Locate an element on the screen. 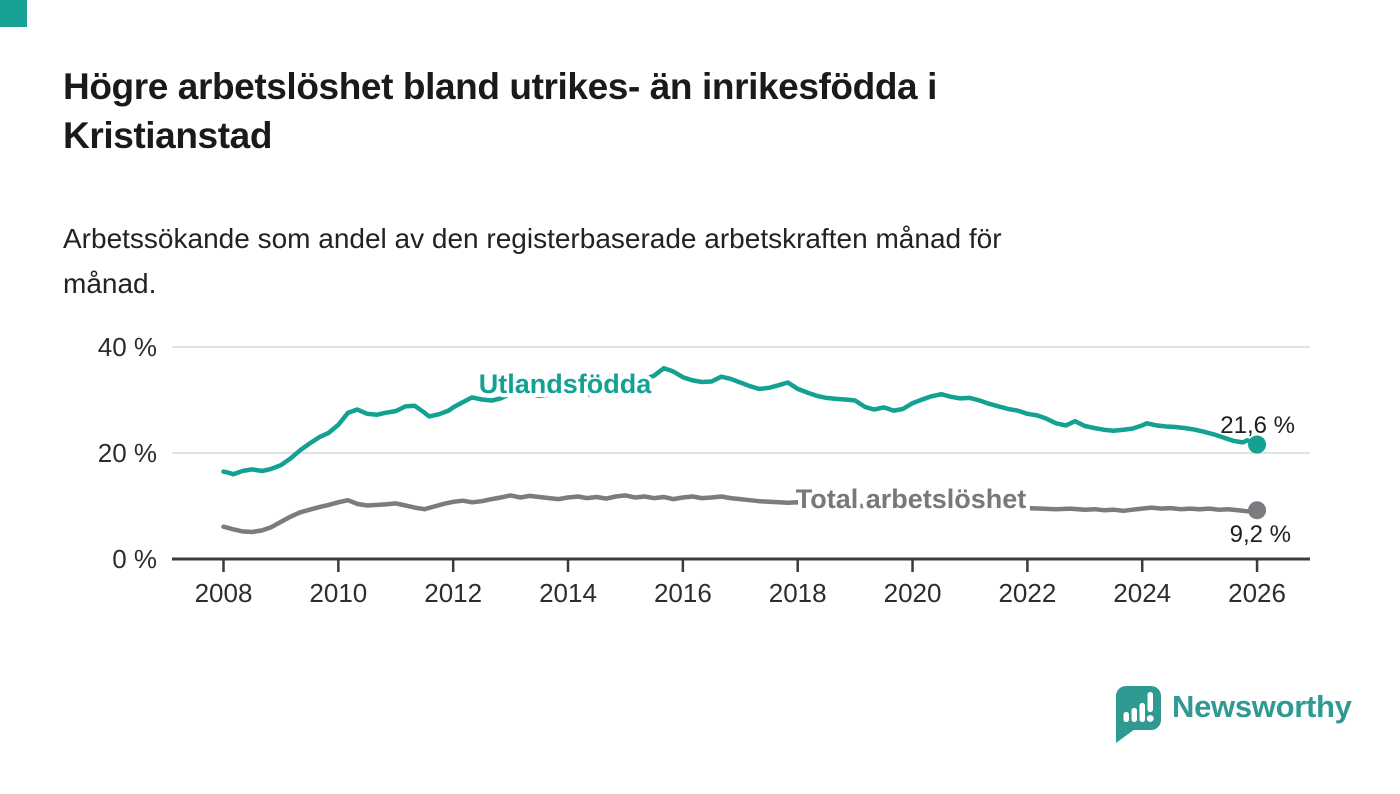 Image resolution: width=1400 pixels, height=794 pixels. x-tick-label: 2020 is located at coordinates (913, 593).